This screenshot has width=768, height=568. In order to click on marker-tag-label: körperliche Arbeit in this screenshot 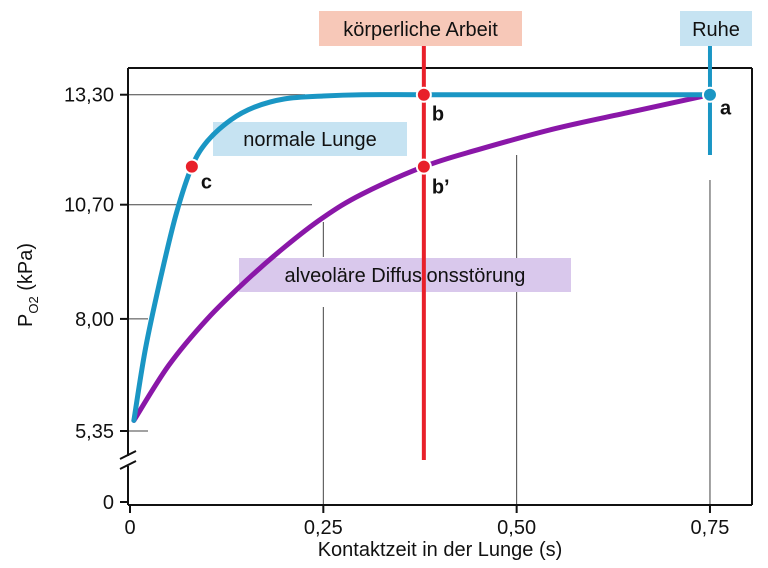, I will do `click(420, 30)`.